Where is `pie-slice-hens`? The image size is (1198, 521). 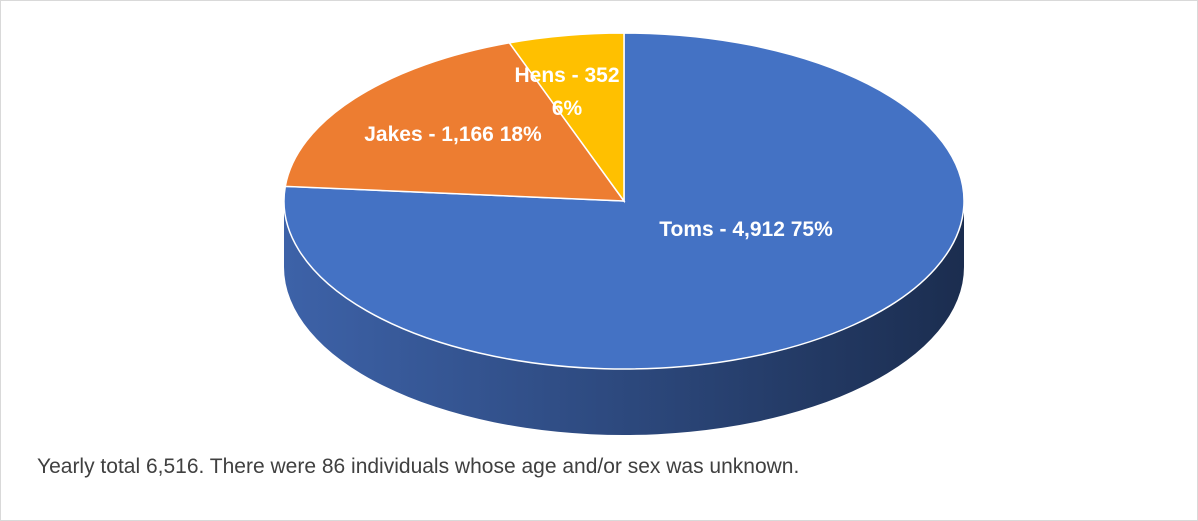
pie-slice-hens is located at coordinates (566, 118).